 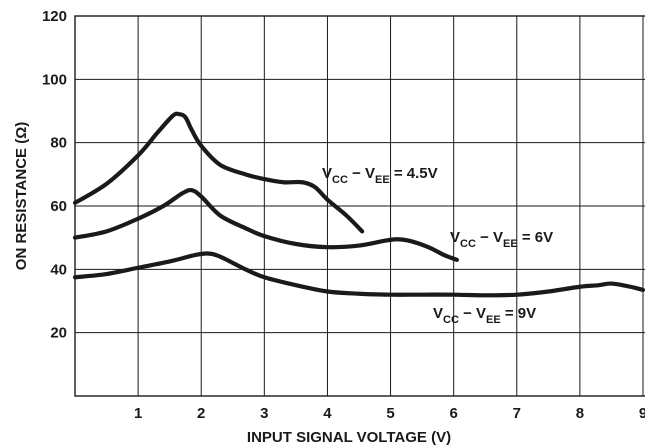 I want to click on x-tick-labels: 1 2 3 4 5 6 7 8 9, so click(x=389, y=413).